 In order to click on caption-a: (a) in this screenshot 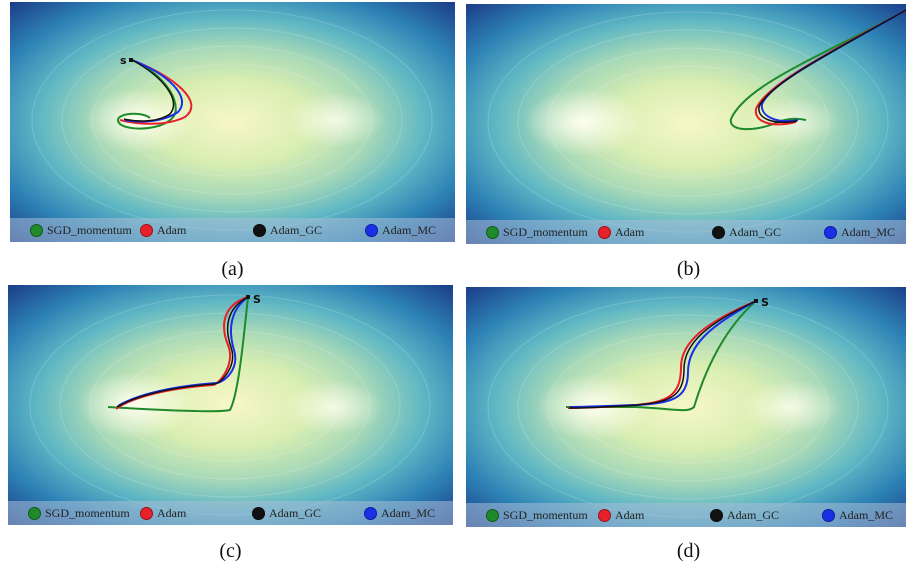, I will do `click(232, 269)`.